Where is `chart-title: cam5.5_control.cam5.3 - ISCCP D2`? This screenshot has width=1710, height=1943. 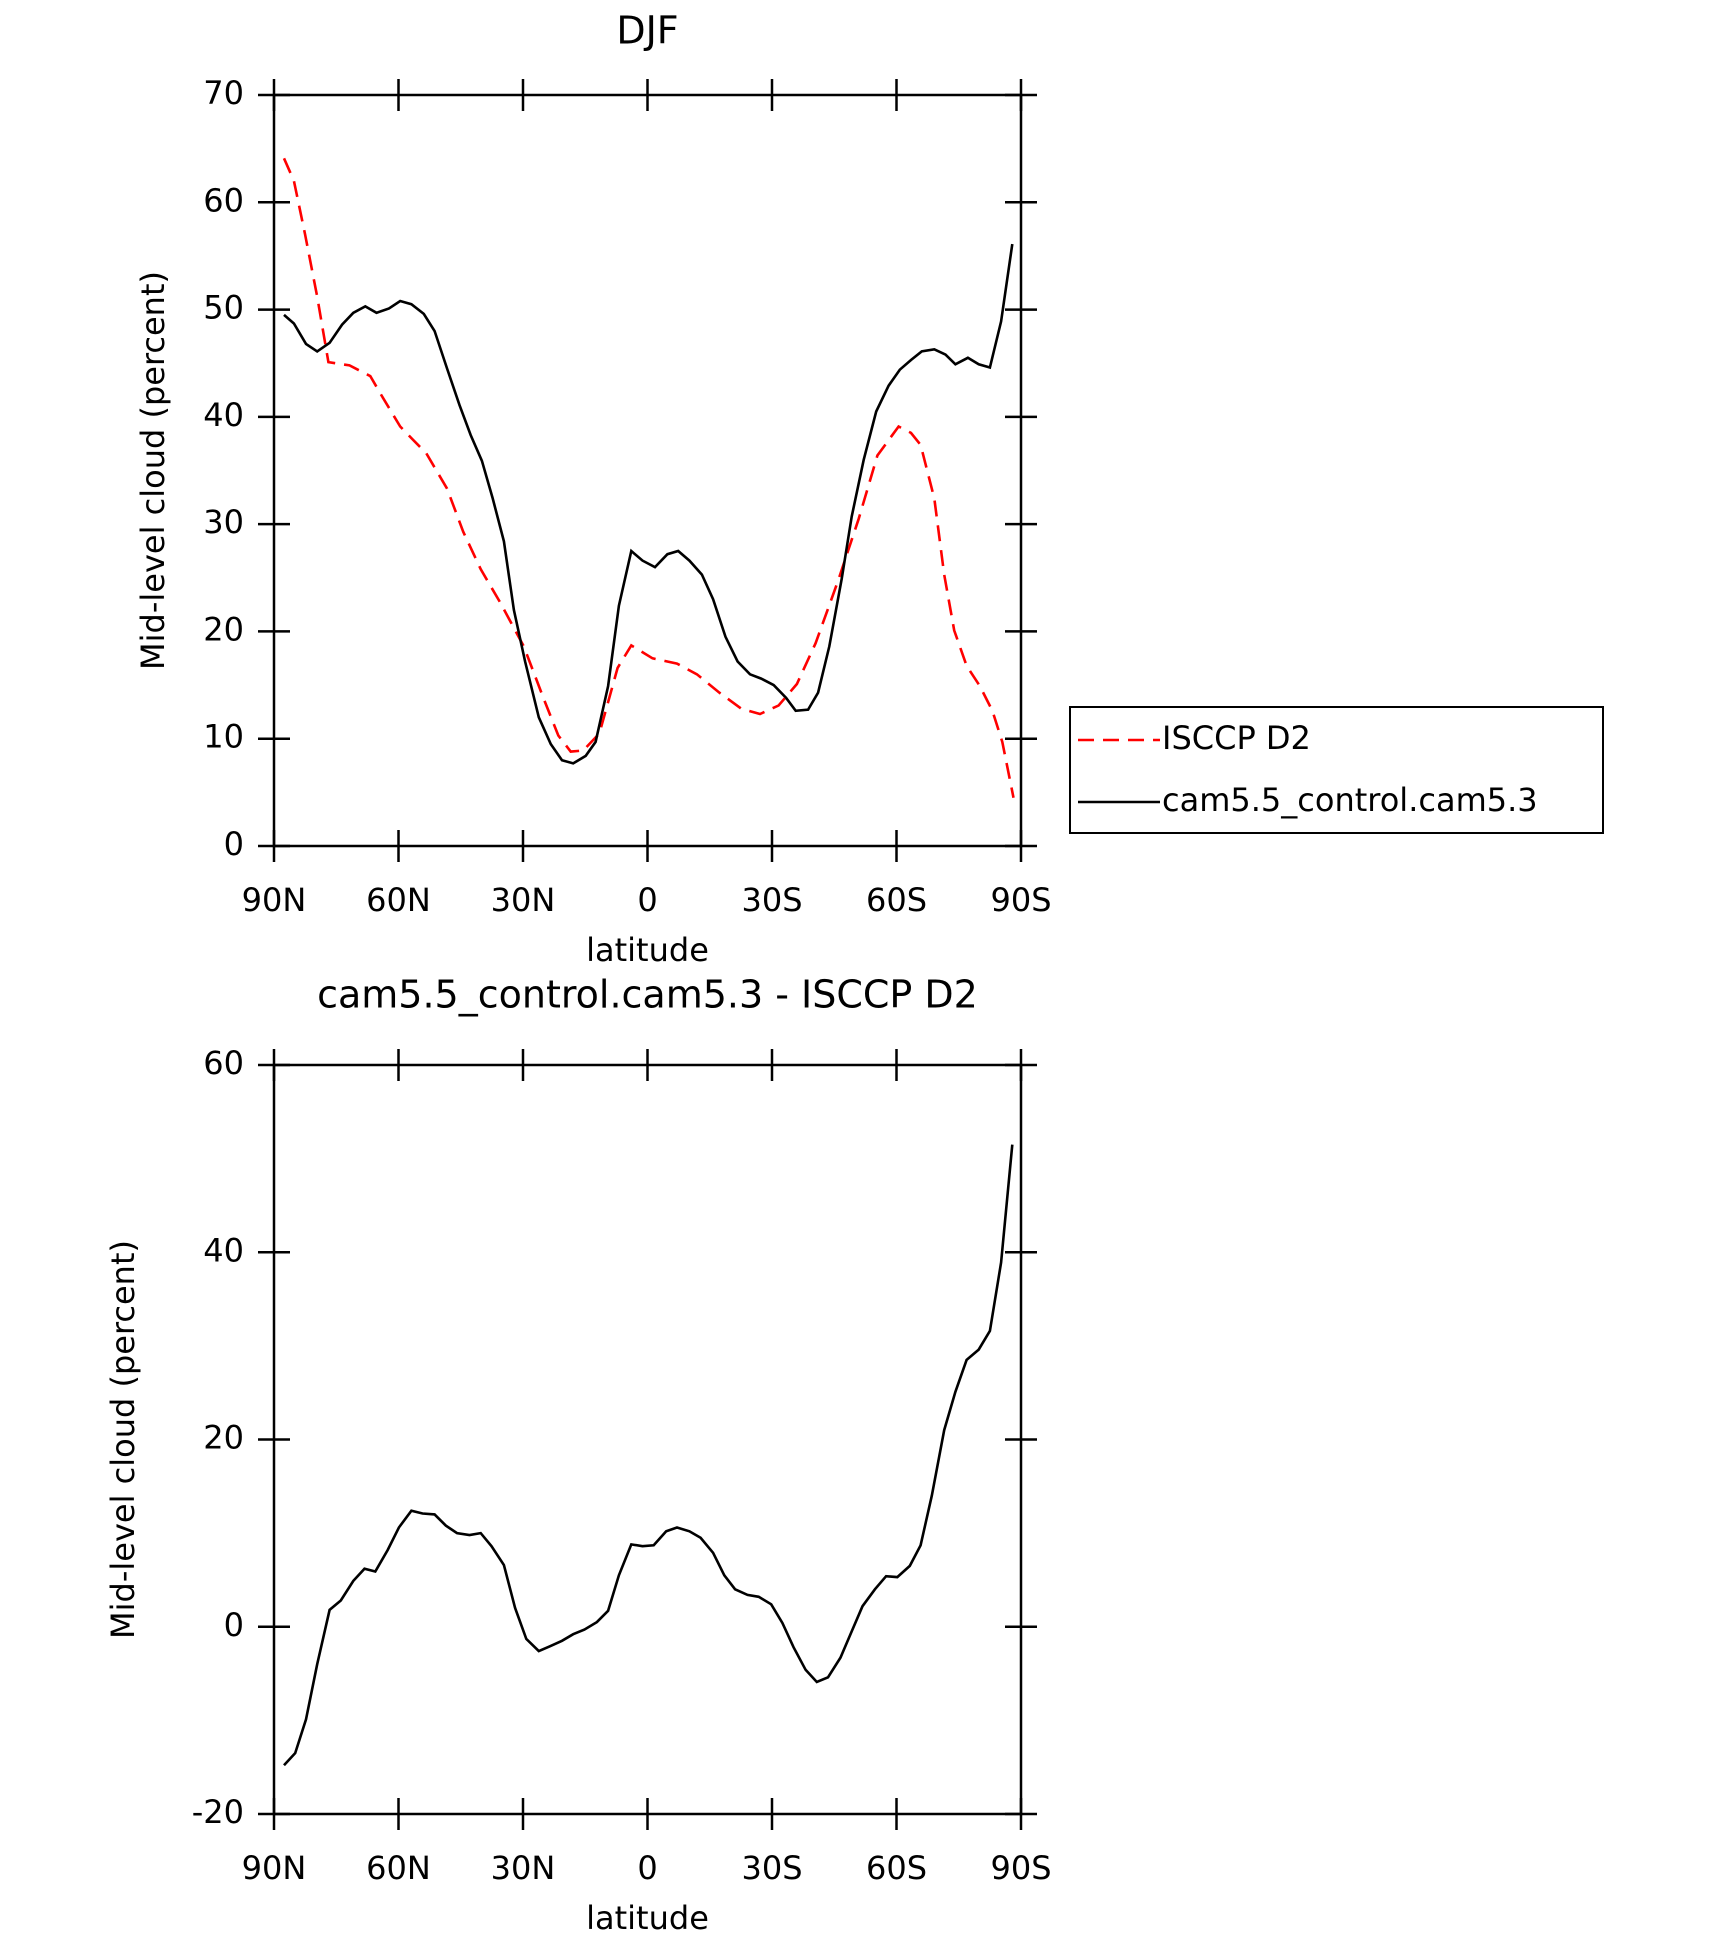
chart-title: cam5.5_control.cam5.3 - ISCCP D2 is located at coordinates (647, 995).